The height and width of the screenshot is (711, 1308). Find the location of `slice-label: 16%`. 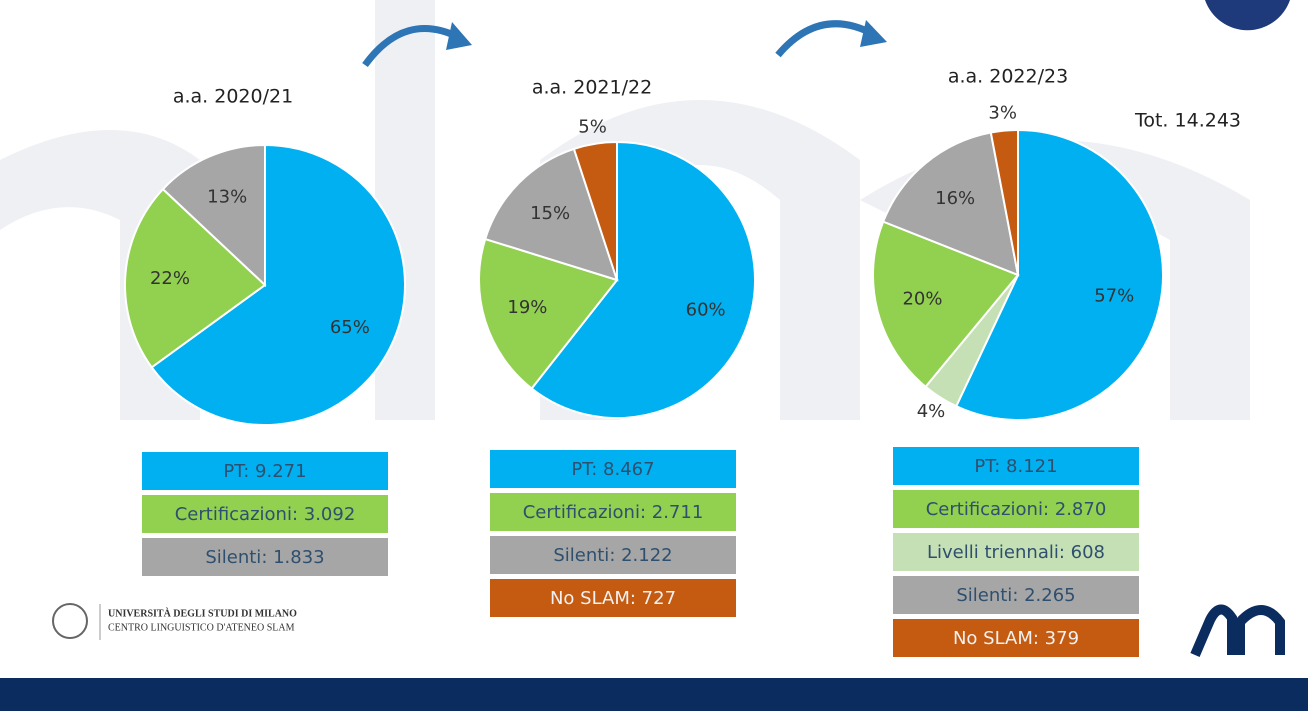

slice-label: 16% is located at coordinates (955, 198).